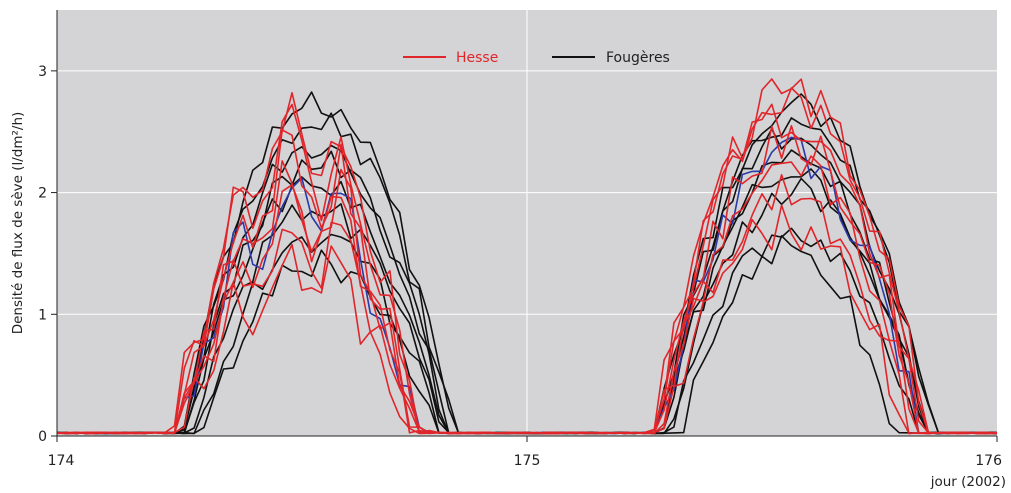 Image resolution: width=1011 pixels, height=493 pixels. Describe the element at coordinates (536, 58) in the screenshot. I see `legend: Hesse Fougères` at that location.